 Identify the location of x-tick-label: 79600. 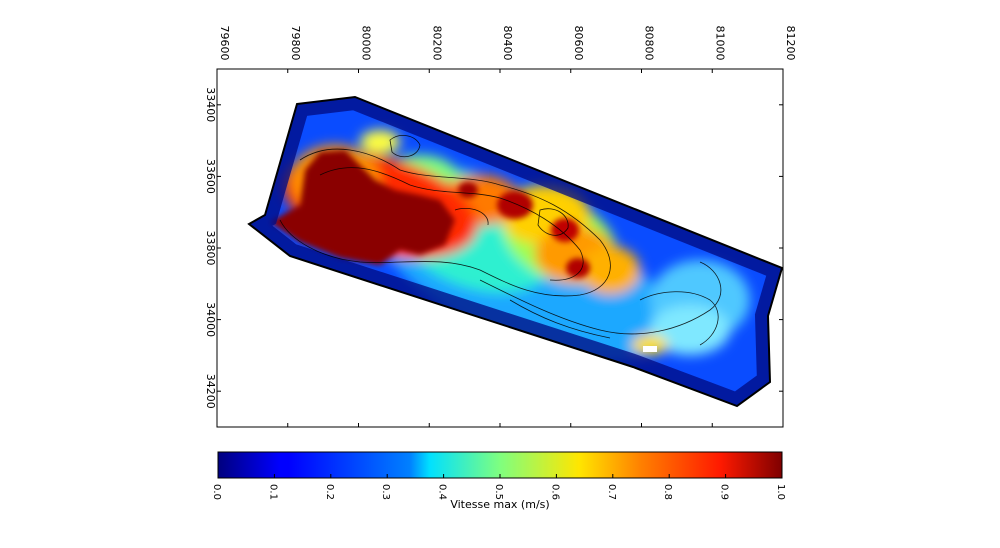
(224, 43).